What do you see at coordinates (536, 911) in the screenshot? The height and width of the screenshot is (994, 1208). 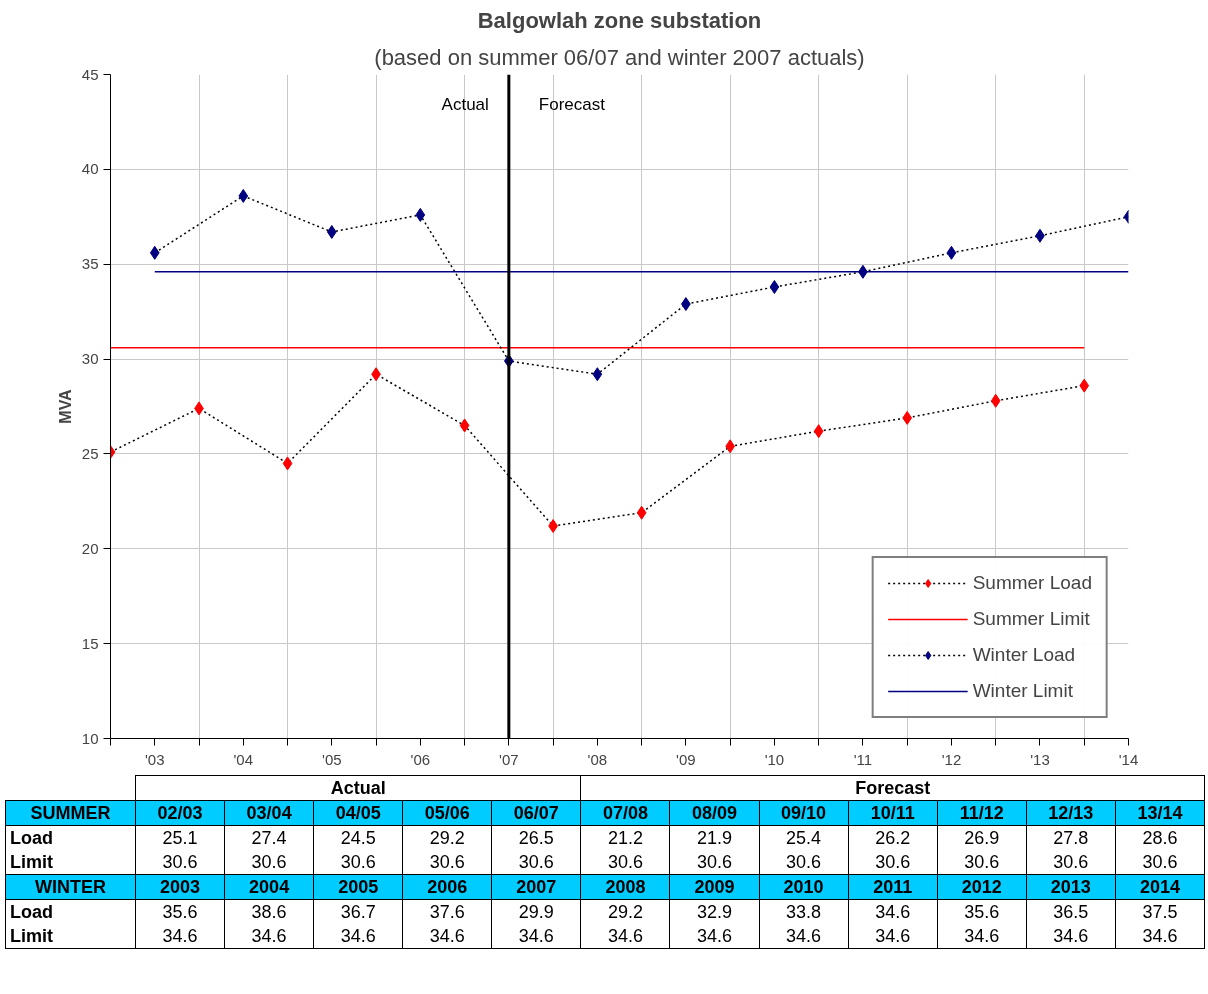 I see `text: 29.9` at bounding box center [536, 911].